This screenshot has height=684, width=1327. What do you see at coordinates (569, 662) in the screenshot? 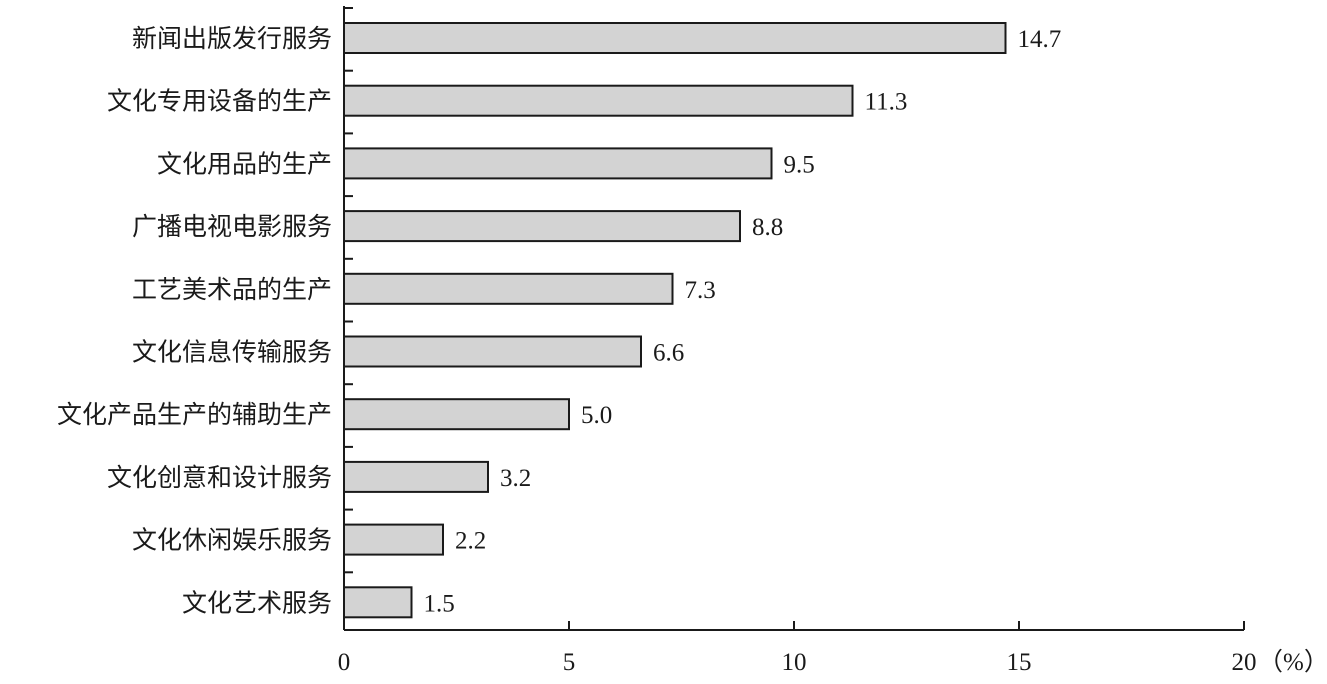
I see `x-tick-label: 5` at bounding box center [569, 662].